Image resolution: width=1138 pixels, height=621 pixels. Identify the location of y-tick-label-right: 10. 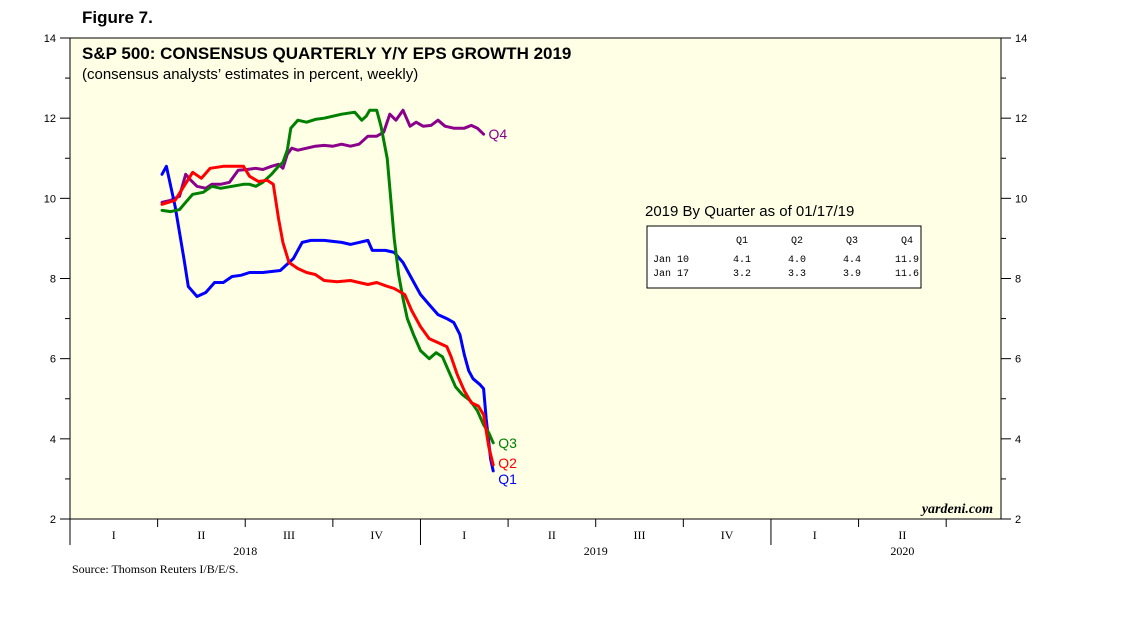
(1021, 199).